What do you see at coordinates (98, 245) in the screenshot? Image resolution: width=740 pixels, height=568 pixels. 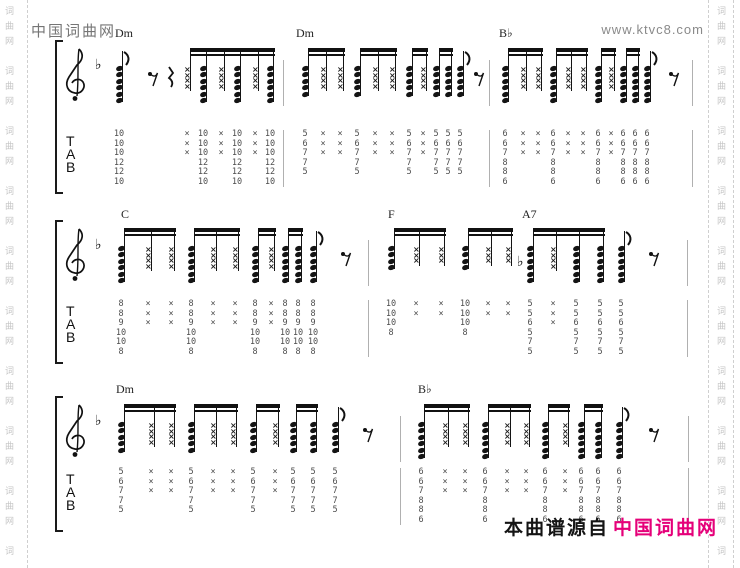 I see `key-flat-icon: ♭` at bounding box center [98, 245].